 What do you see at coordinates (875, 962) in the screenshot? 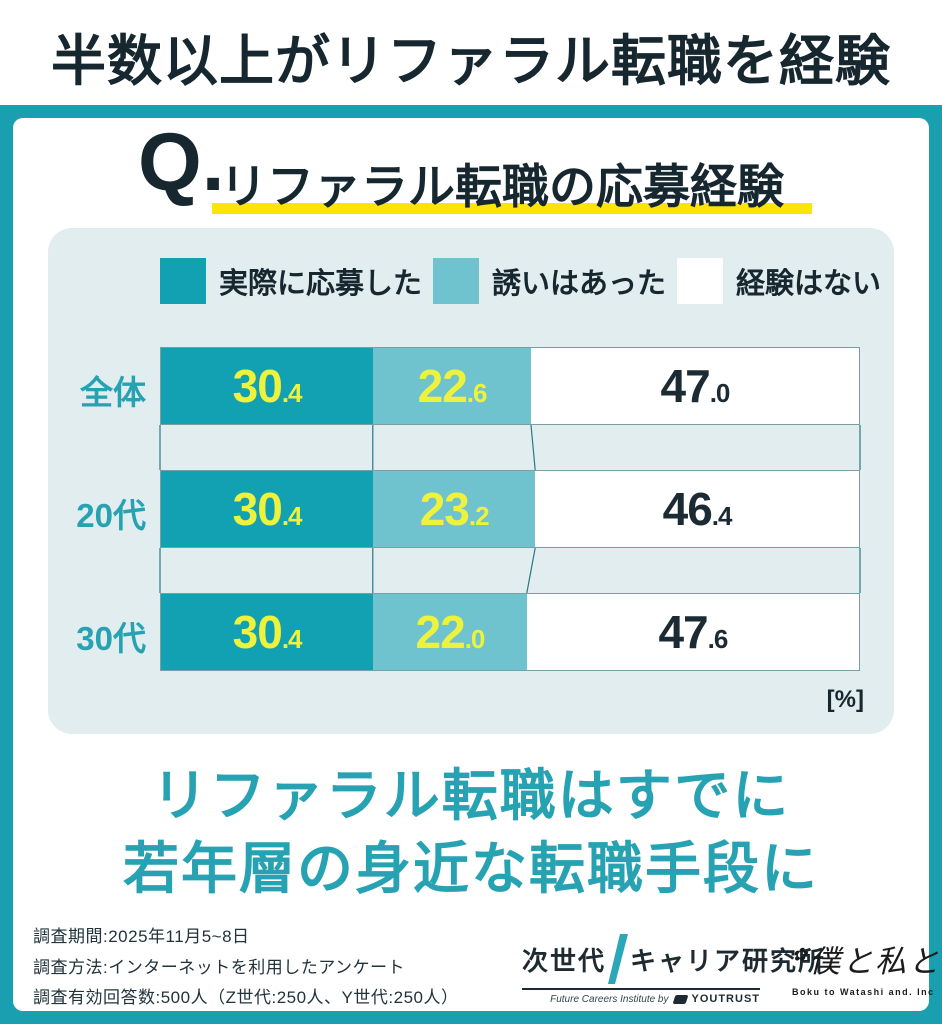
I see `company-name-text: 僕と私と` at bounding box center [875, 962].